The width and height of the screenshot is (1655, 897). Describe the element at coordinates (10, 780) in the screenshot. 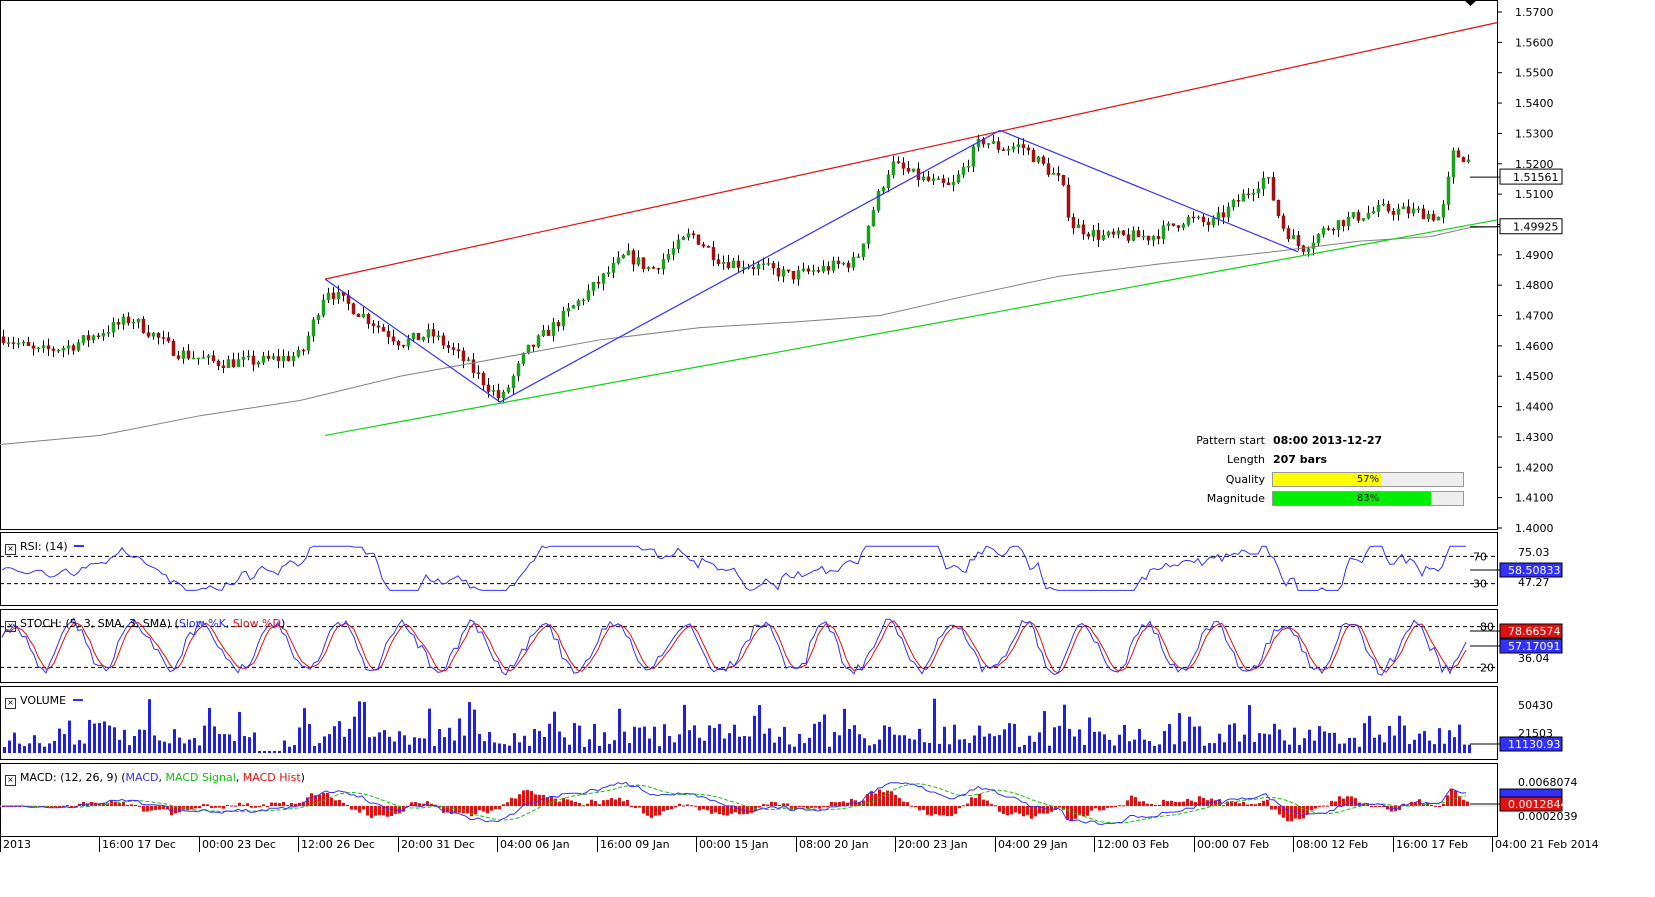

I see `macd-close-icon: ×` at that location.